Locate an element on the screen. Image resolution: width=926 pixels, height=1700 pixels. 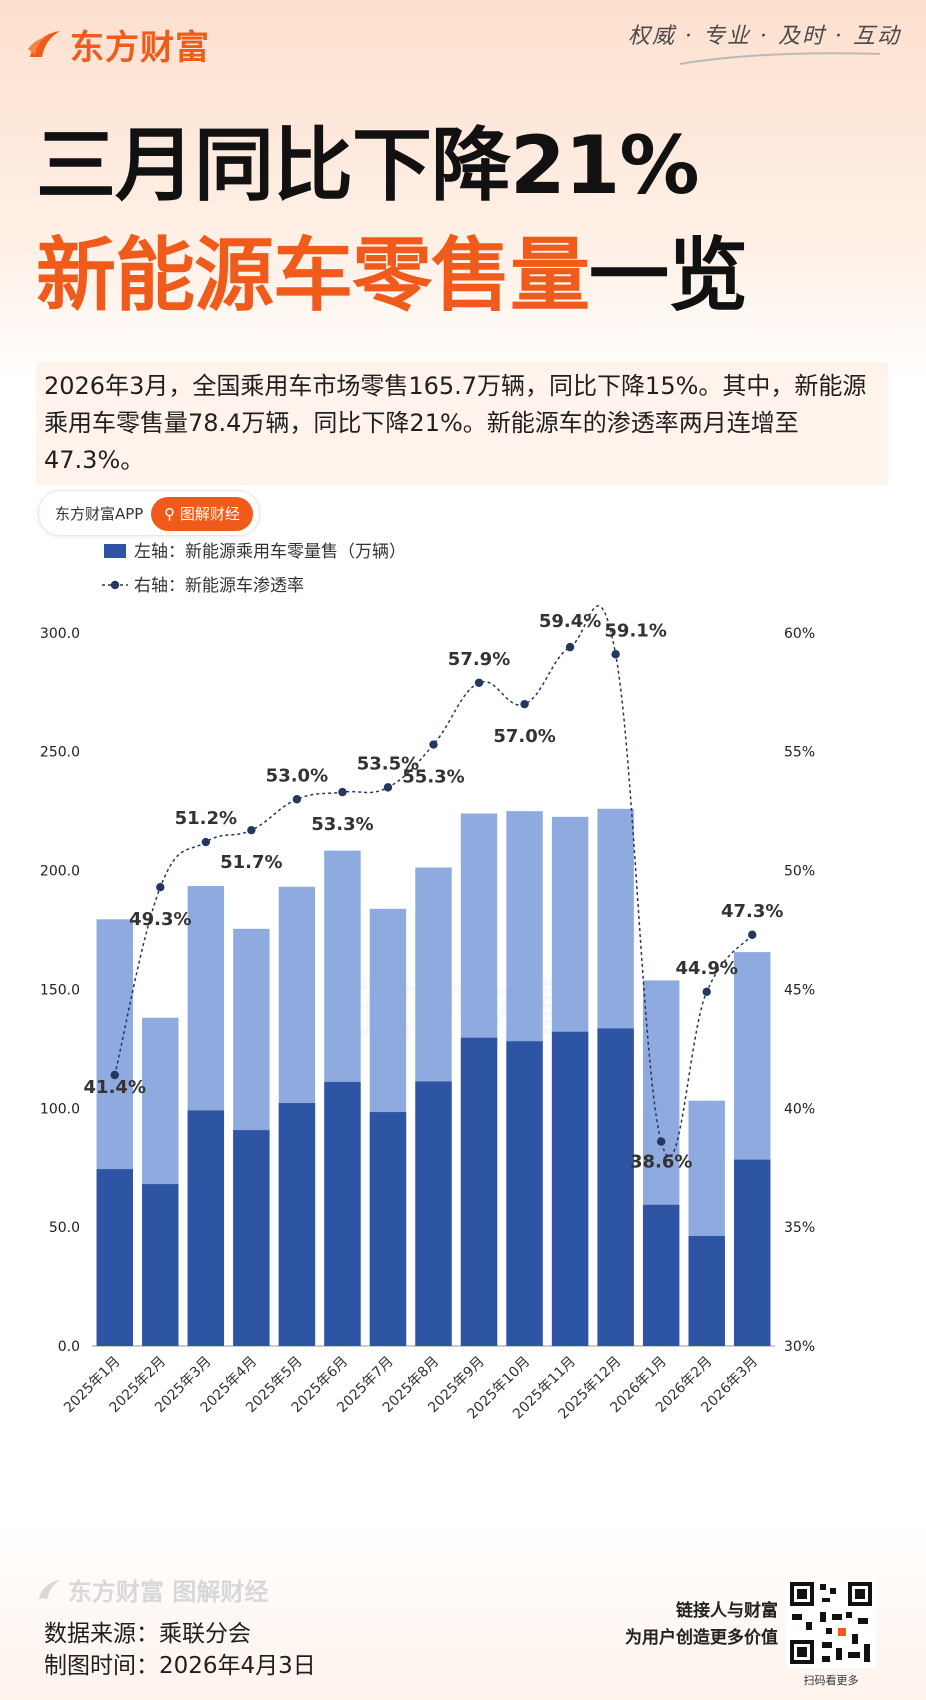
rate-data-label: 47.3% is located at coordinates (752, 911).